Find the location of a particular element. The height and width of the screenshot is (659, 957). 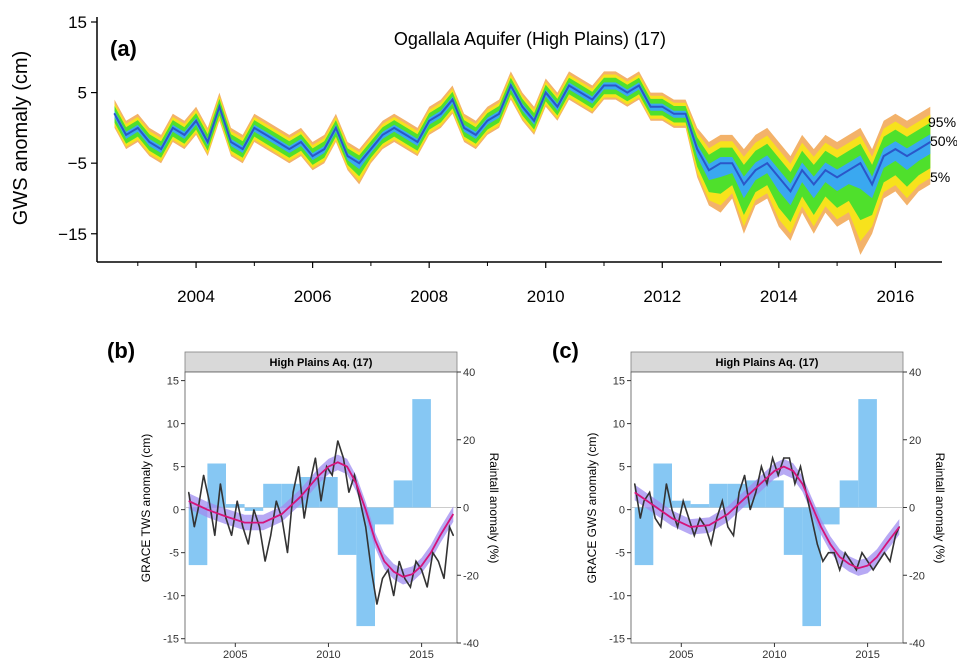

panel-a-ytick-label: 5 is located at coordinates (82, 93).